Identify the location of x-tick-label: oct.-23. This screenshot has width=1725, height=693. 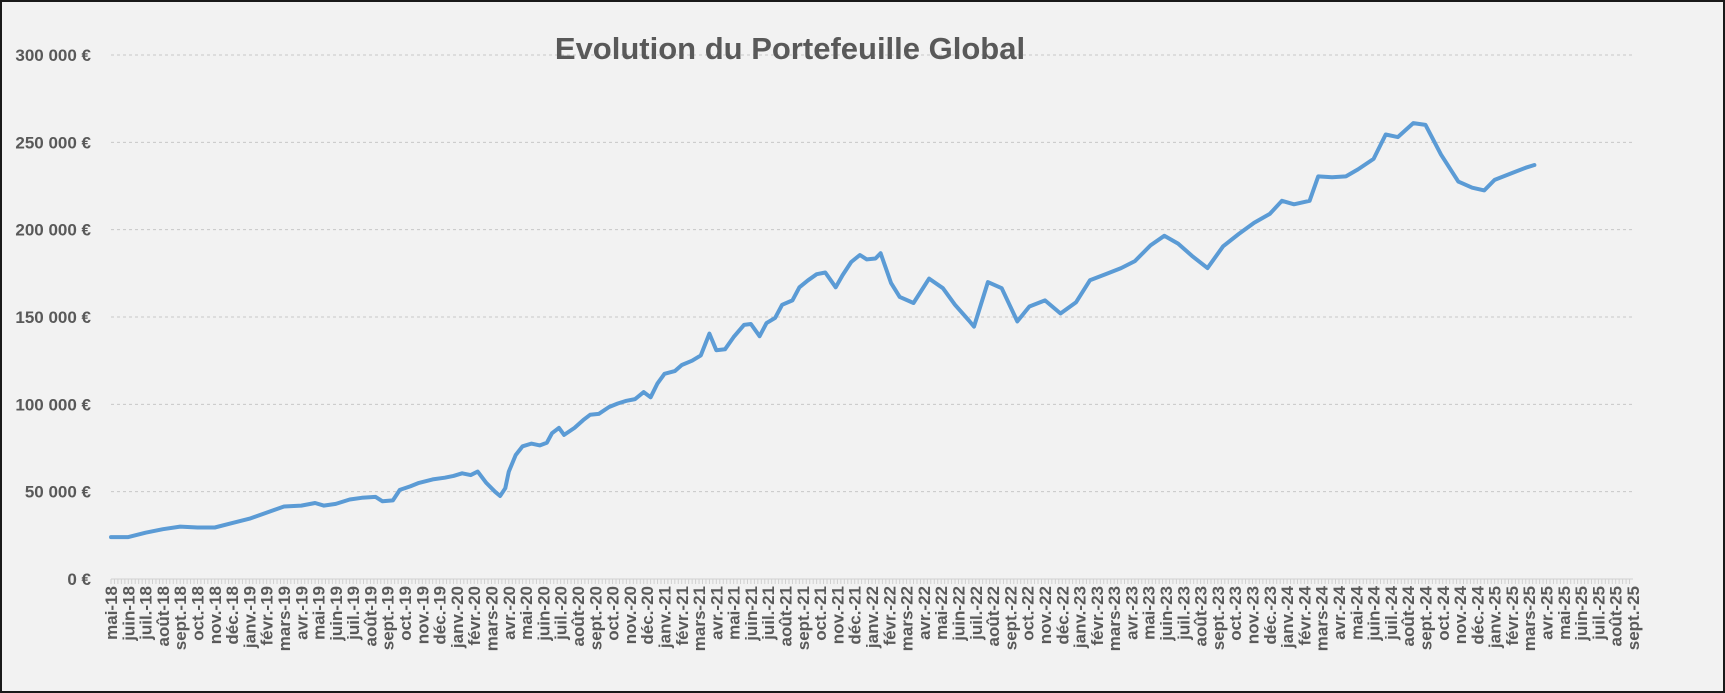
(1235, 613).